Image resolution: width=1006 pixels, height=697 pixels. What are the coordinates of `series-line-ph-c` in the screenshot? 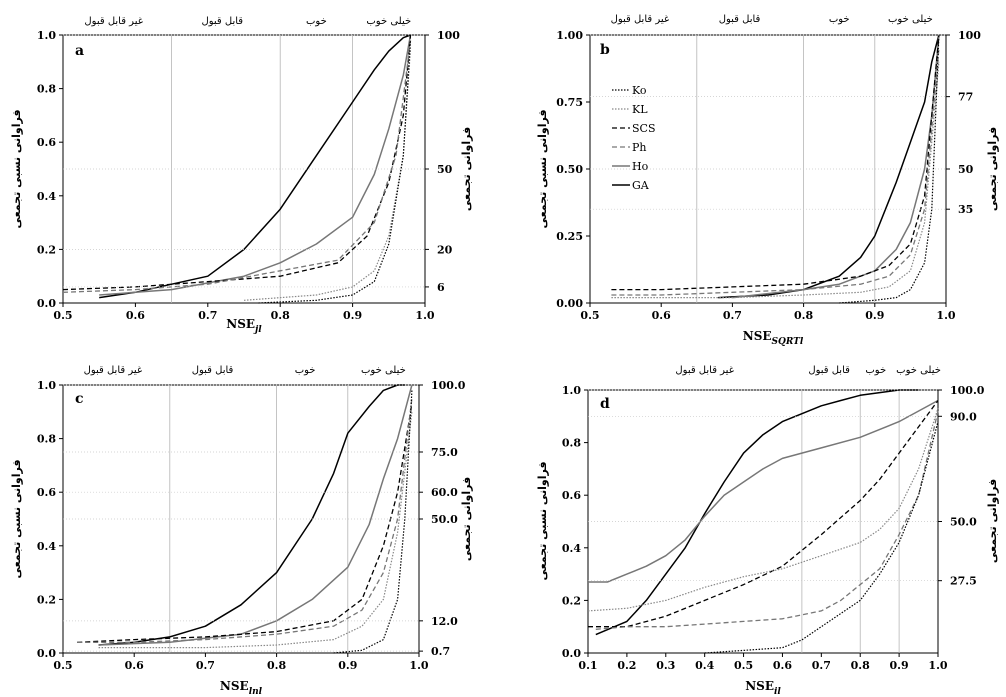 It's located at (245, 520).